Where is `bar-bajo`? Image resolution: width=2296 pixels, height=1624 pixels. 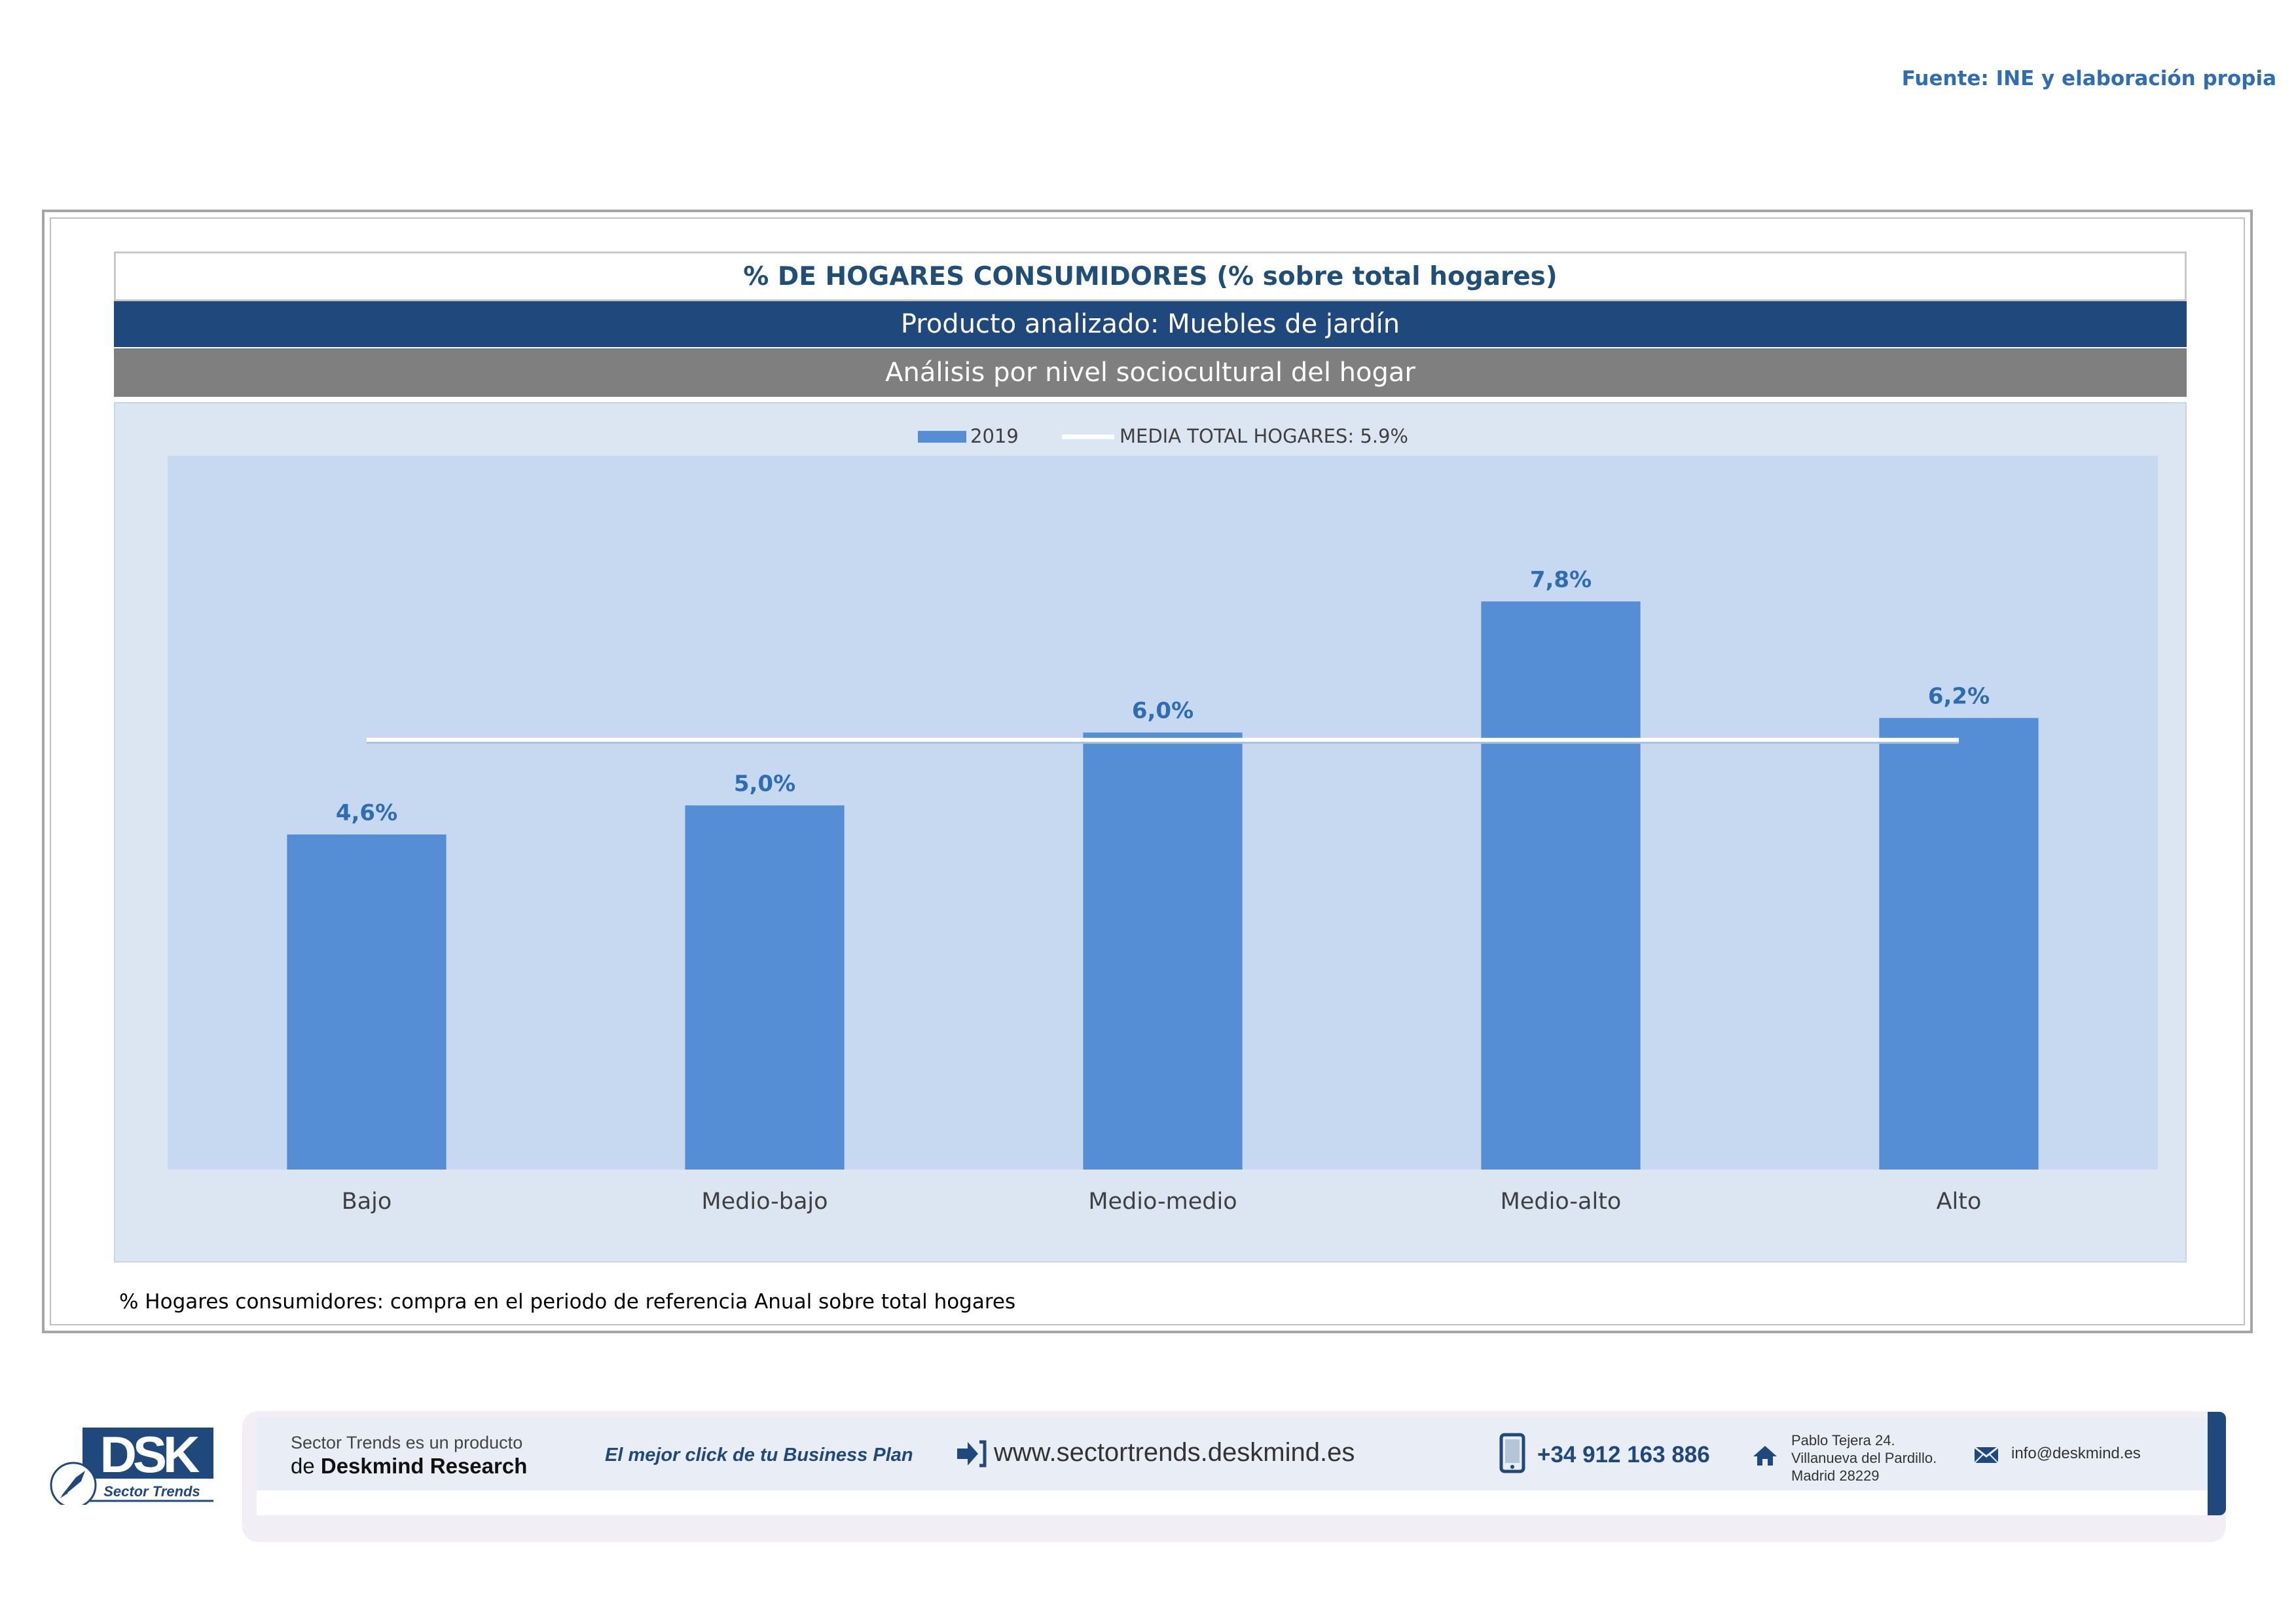 bar-bajo is located at coordinates (366, 1002).